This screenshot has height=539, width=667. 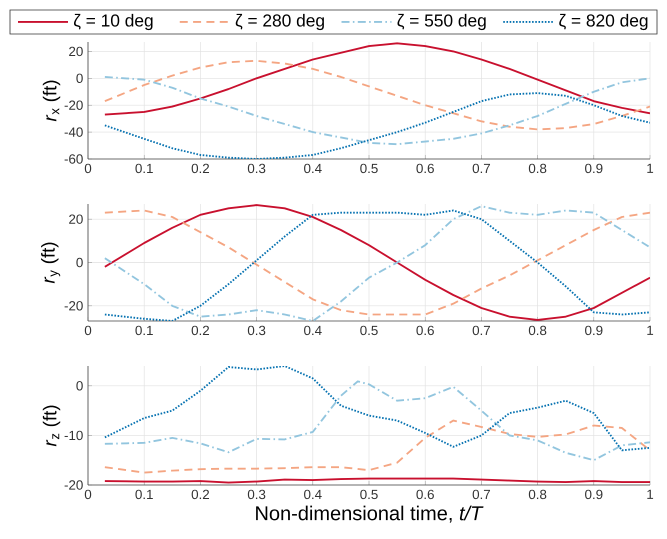 What do you see at coordinates (113, 22) in the screenshot?
I see `legend-label: ζ = 10 deg` at bounding box center [113, 22].